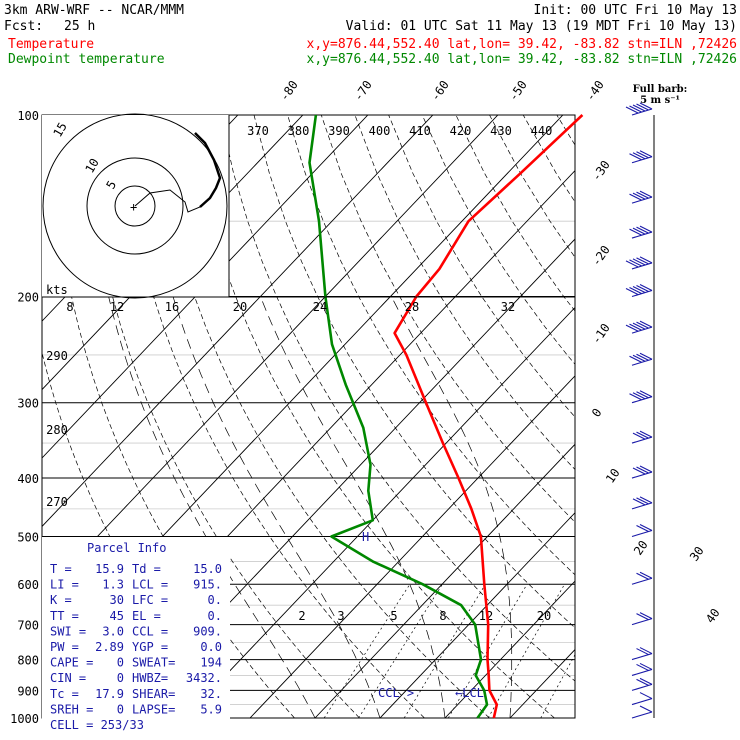 This screenshot has height=740, width=740. Describe the element at coordinates (109, 569) in the screenshot. I see `svg-text: 15.9` at that location.